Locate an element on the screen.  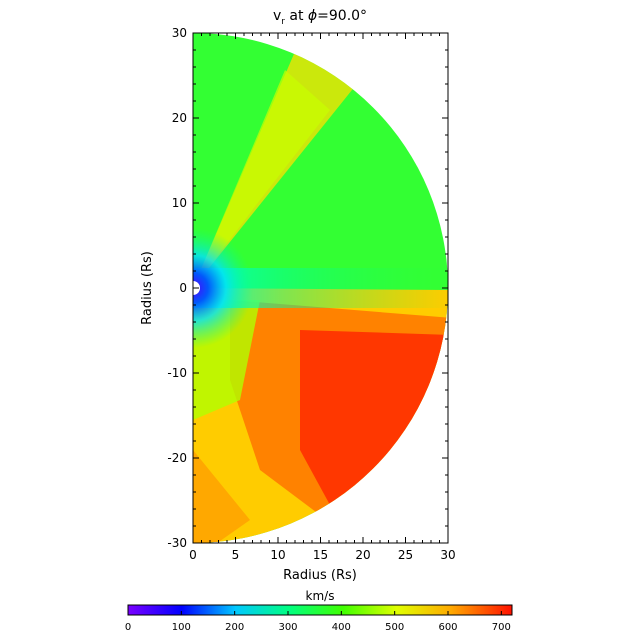
y-axis-label: Radius (Rs) is located at coordinates (147, 288).